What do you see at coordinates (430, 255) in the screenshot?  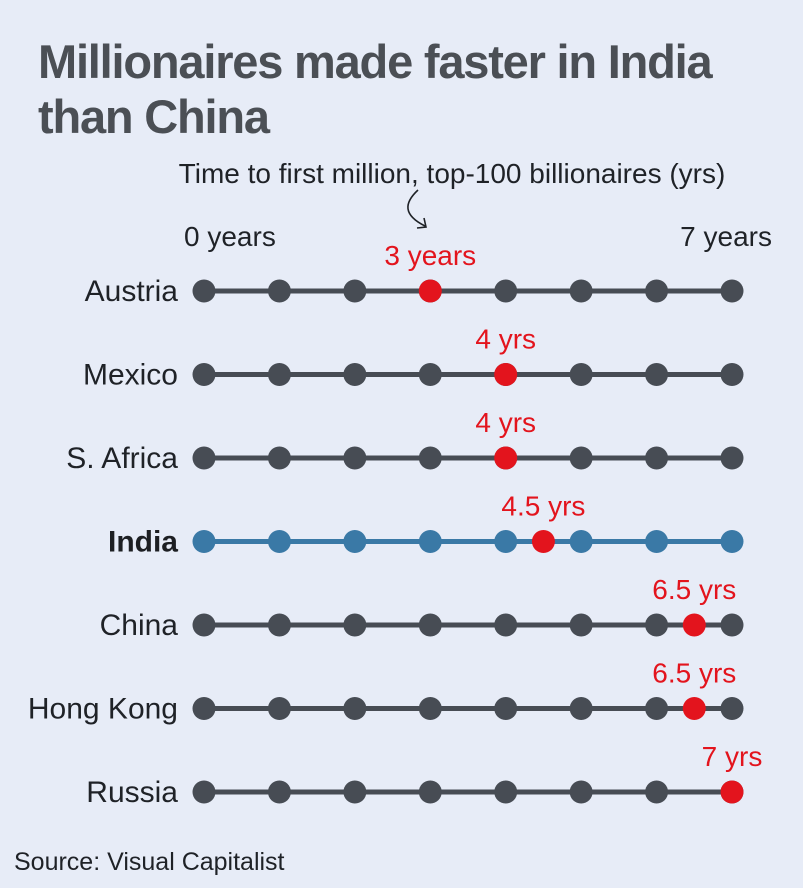 I see `value-label-austria: 3 years` at bounding box center [430, 255].